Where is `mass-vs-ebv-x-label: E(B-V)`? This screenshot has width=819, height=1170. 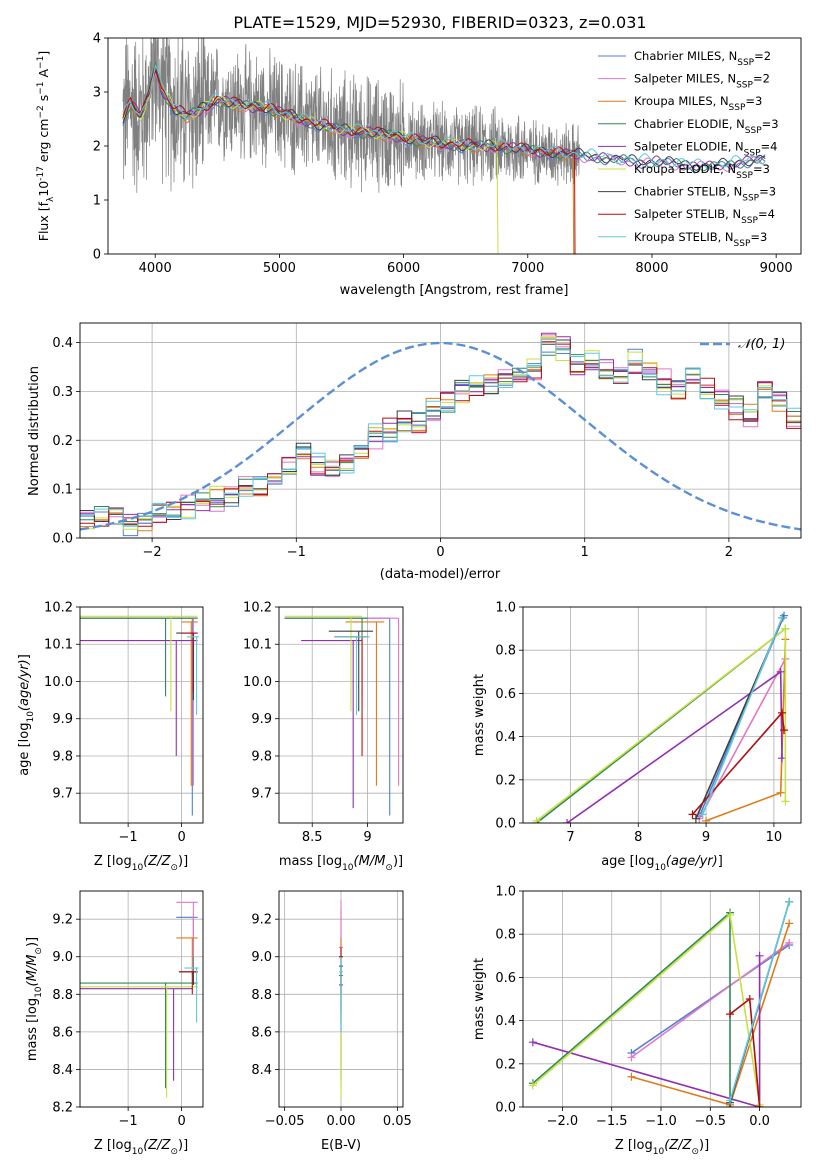 mass-vs-ebv-x-label: E(B-V) is located at coordinates (341, 1145).